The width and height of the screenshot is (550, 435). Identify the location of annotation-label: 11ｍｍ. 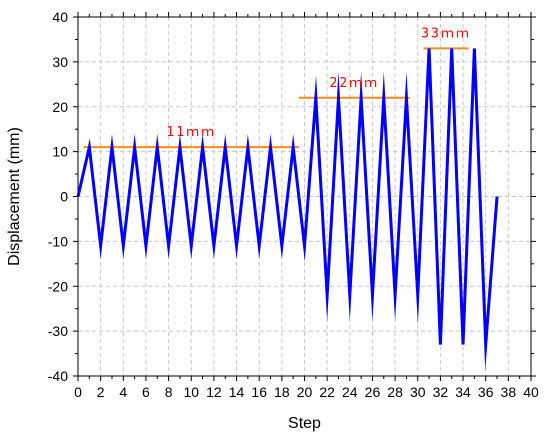
(191, 132).